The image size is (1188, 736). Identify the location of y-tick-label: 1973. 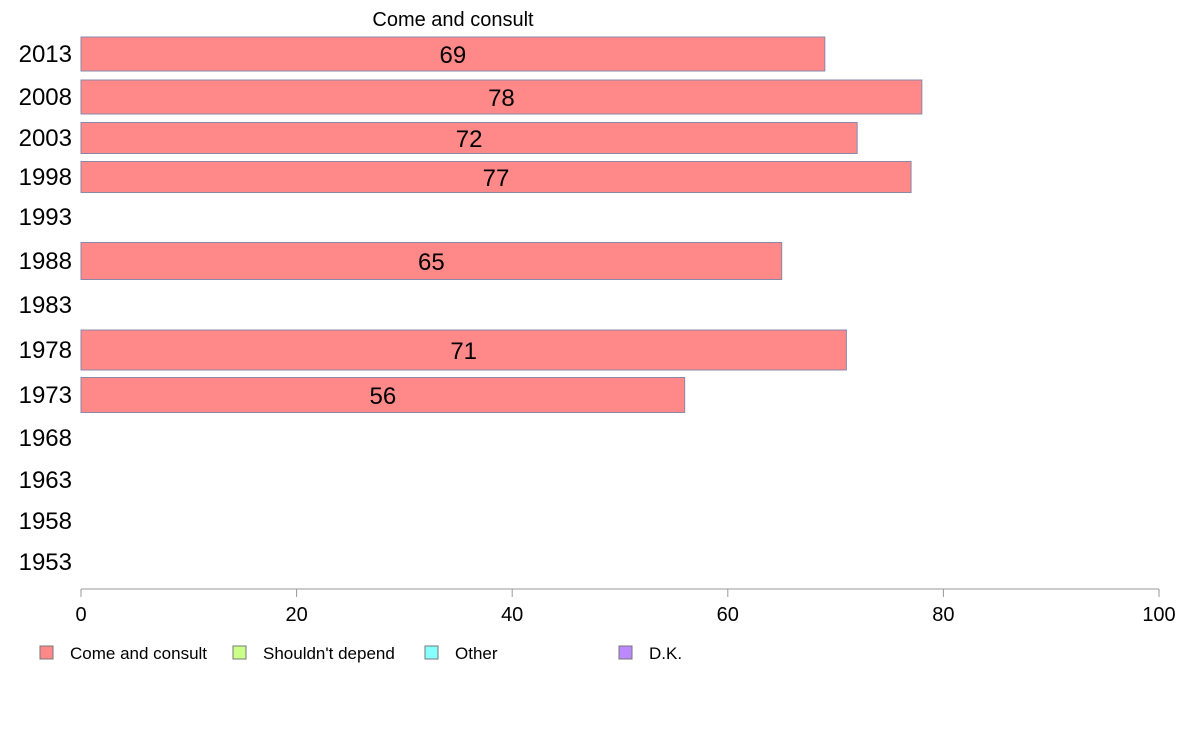
(45, 395).